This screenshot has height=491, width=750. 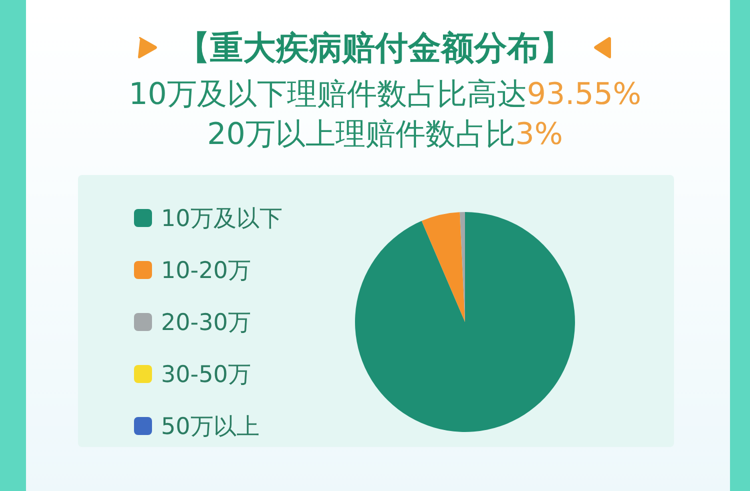 I want to click on legend-label: 50万以上, so click(x=210, y=427).